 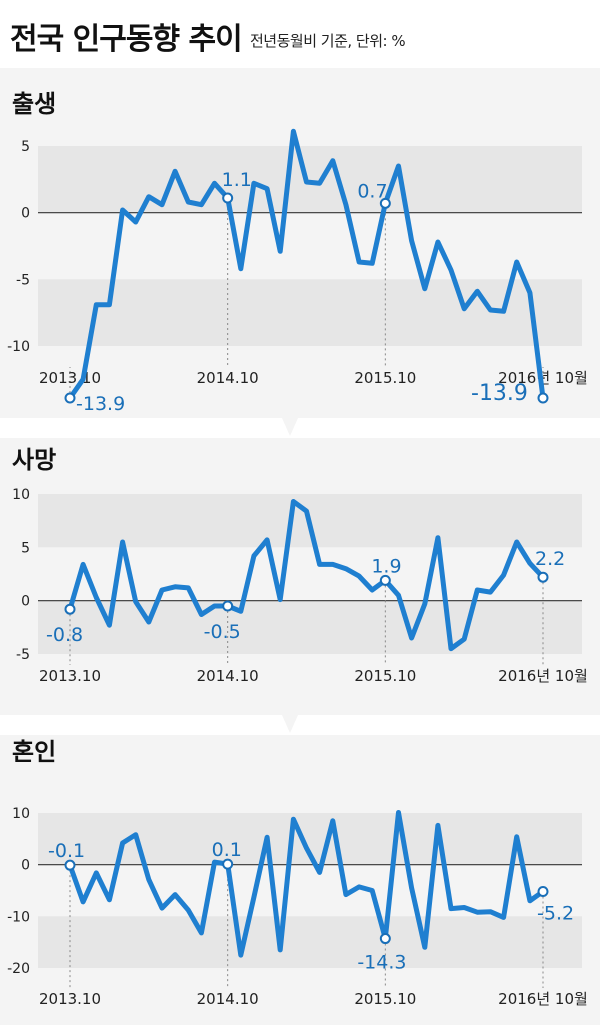 I want to click on data-label: 1.1, so click(x=237, y=180).